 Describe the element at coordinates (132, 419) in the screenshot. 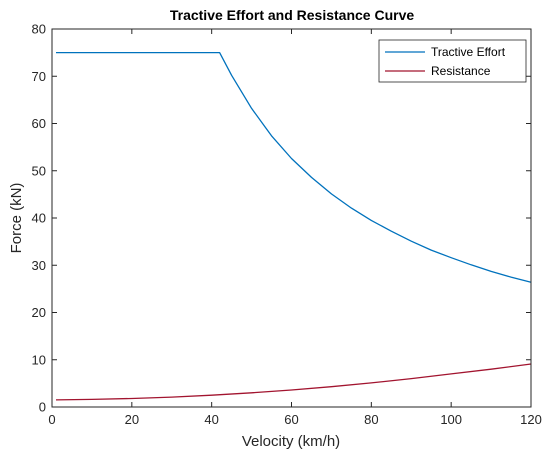

I see `x-tick-label: 20` at that location.